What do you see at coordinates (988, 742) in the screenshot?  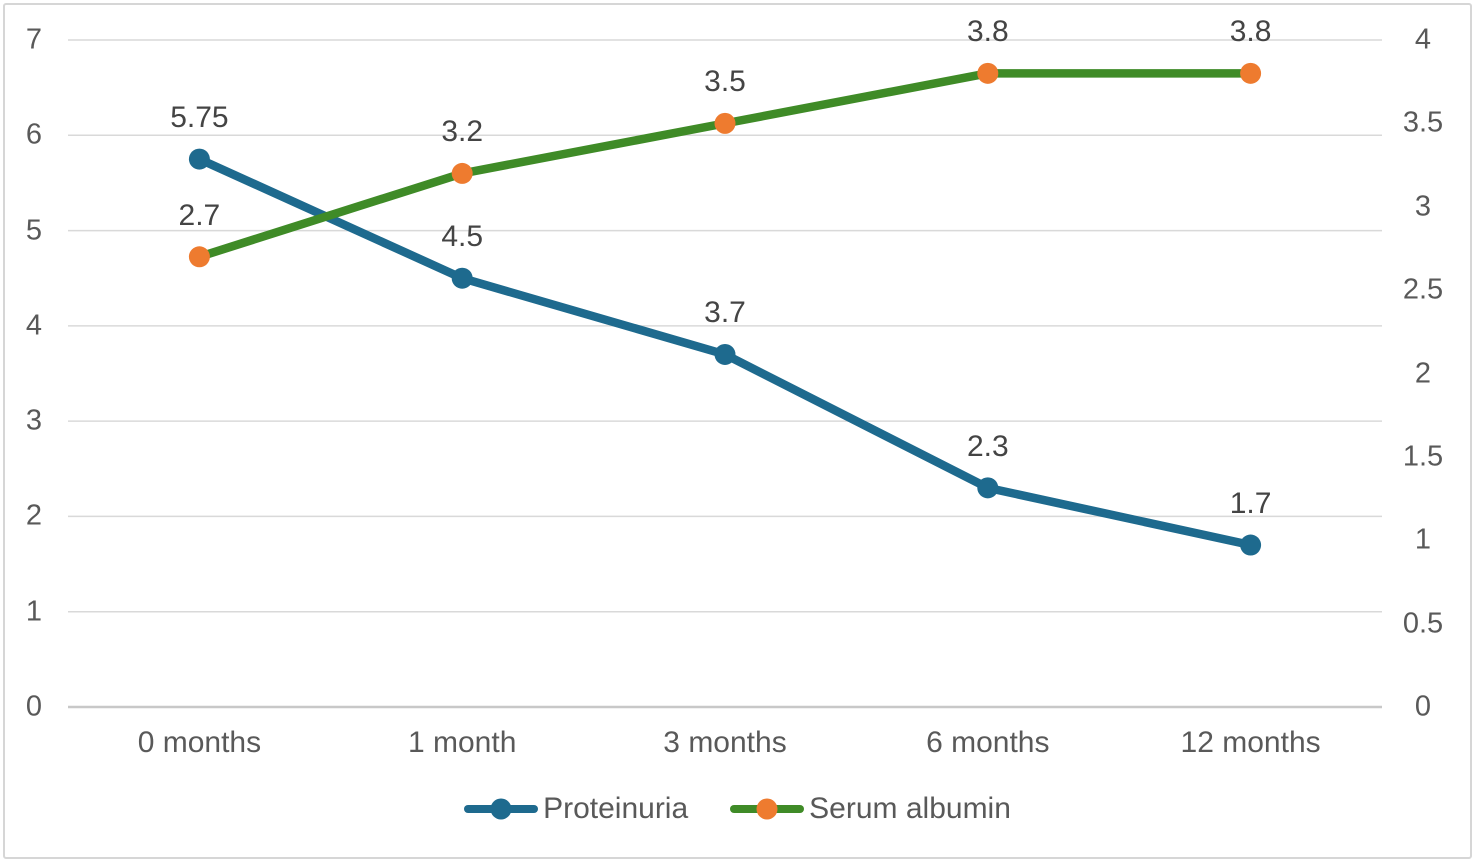 I see `x-axis-category-label: 6 months` at bounding box center [988, 742].